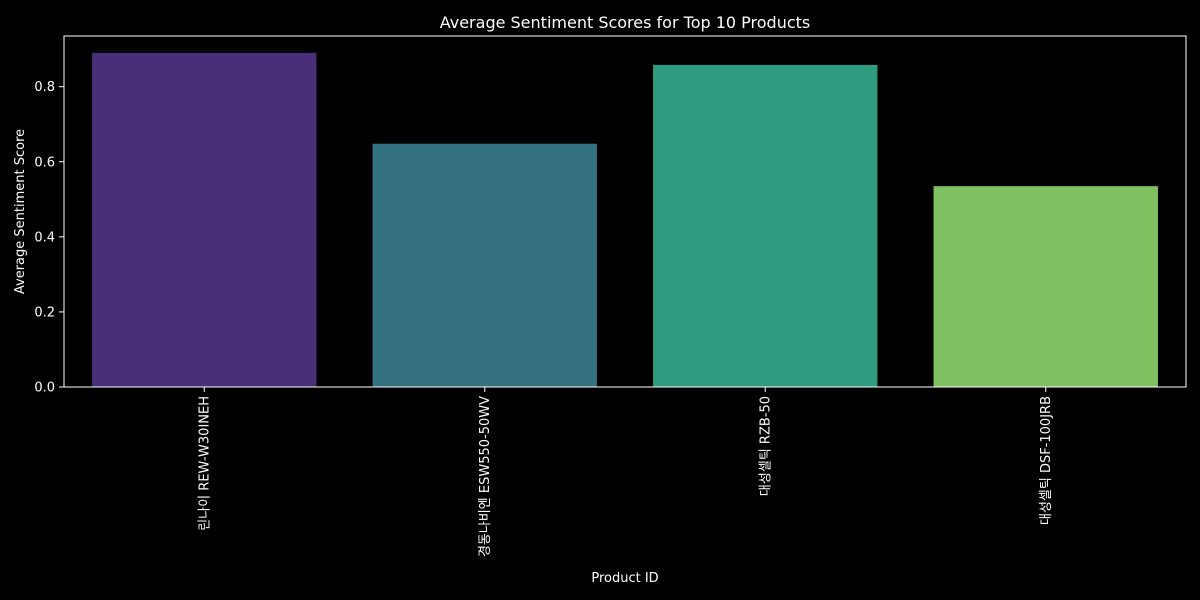 The width and height of the screenshot is (1200, 600). Describe the element at coordinates (44, 237) in the screenshot. I see `y-tick-label: 0.4` at that location.